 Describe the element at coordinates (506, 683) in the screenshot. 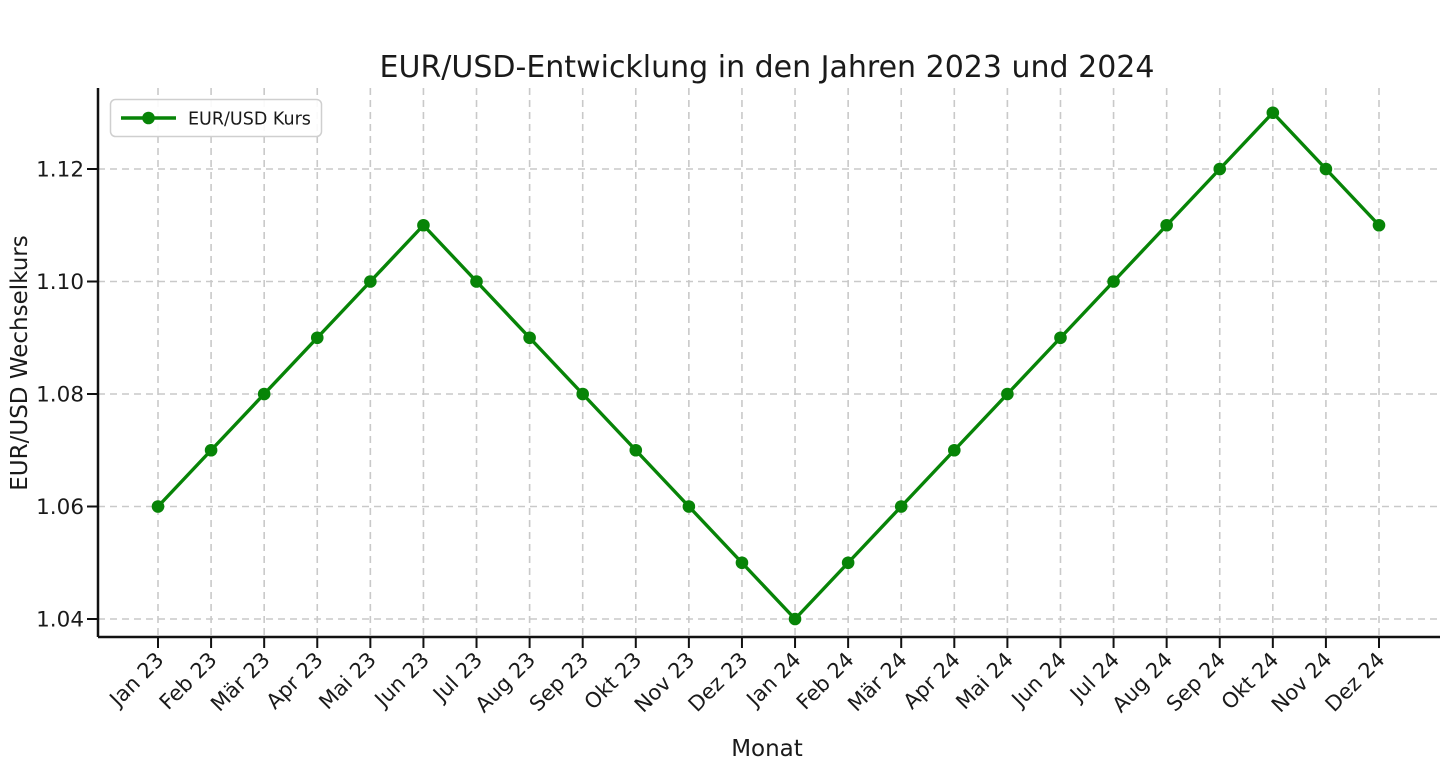

I see `x-tick-label: Aug 23` at that location.